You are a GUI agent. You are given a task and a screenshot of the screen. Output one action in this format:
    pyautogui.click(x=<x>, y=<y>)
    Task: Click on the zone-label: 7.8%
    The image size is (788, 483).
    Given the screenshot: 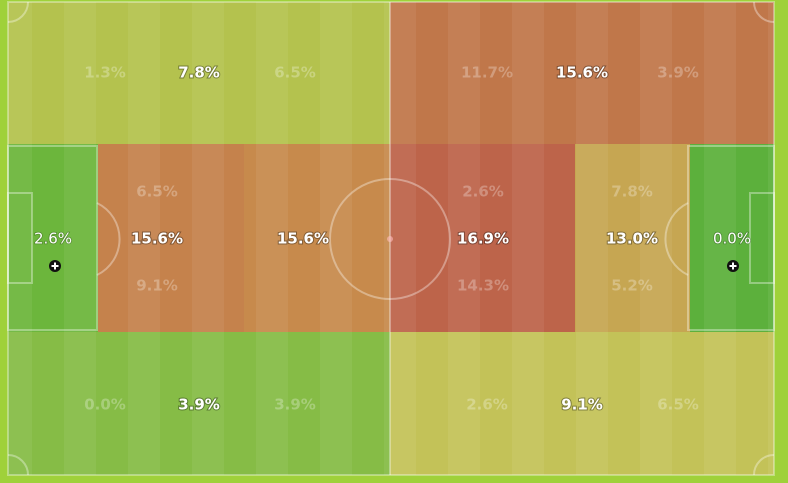 What is the action you would take?
    pyautogui.click(x=199, y=73)
    